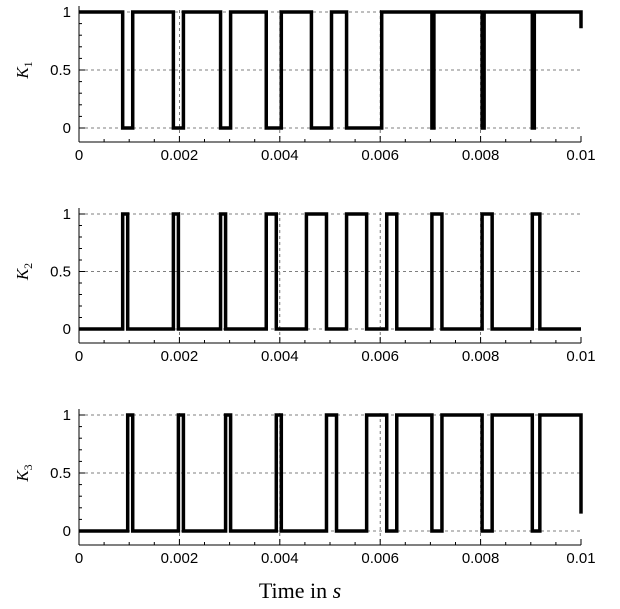 This screenshot has height=609, width=620. I want to click on y-axis-label-subscript: 1, so click(28, 64).